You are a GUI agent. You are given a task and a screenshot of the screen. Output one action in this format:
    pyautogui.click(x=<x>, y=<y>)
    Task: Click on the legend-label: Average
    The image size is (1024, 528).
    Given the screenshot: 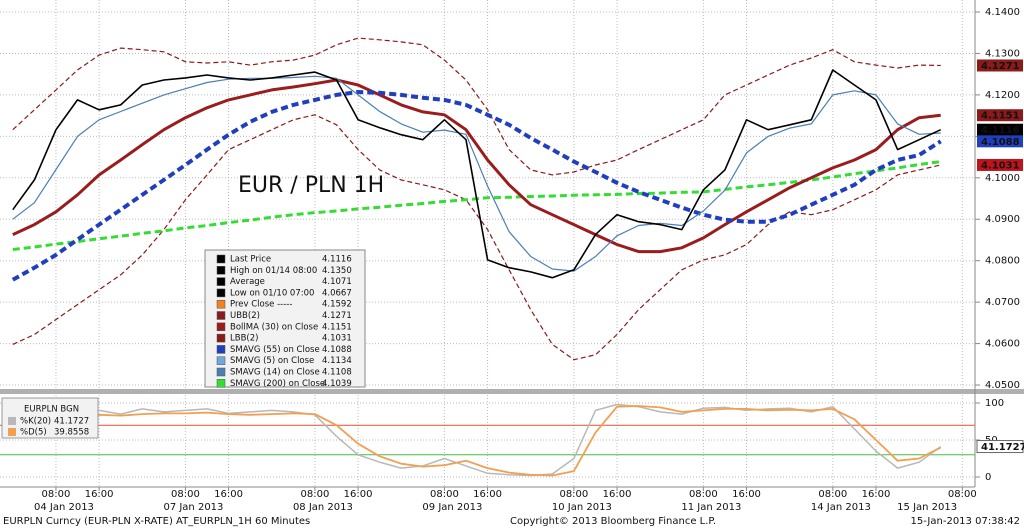 What is the action you would take?
    pyautogui.click(x=247, y=282)
    